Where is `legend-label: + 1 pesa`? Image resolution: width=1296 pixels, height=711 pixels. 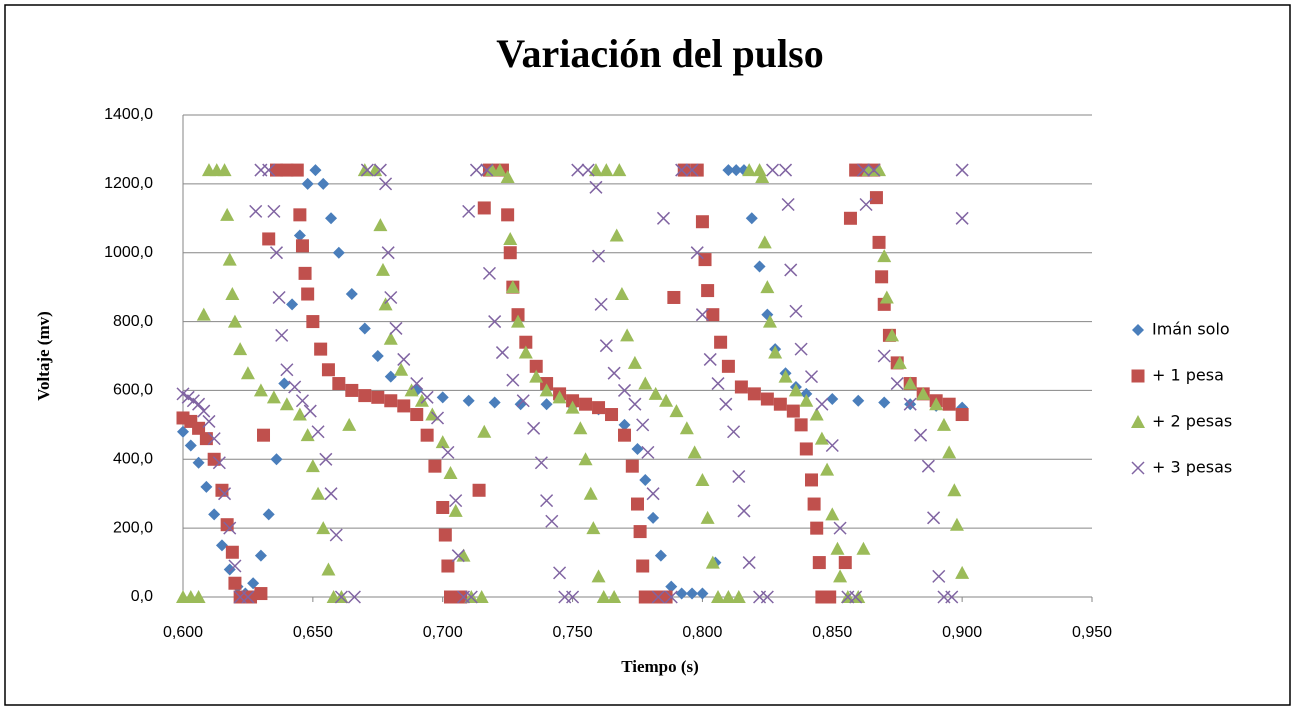
legend-label: + 1 pesa is located at coordinates (1188, 375).